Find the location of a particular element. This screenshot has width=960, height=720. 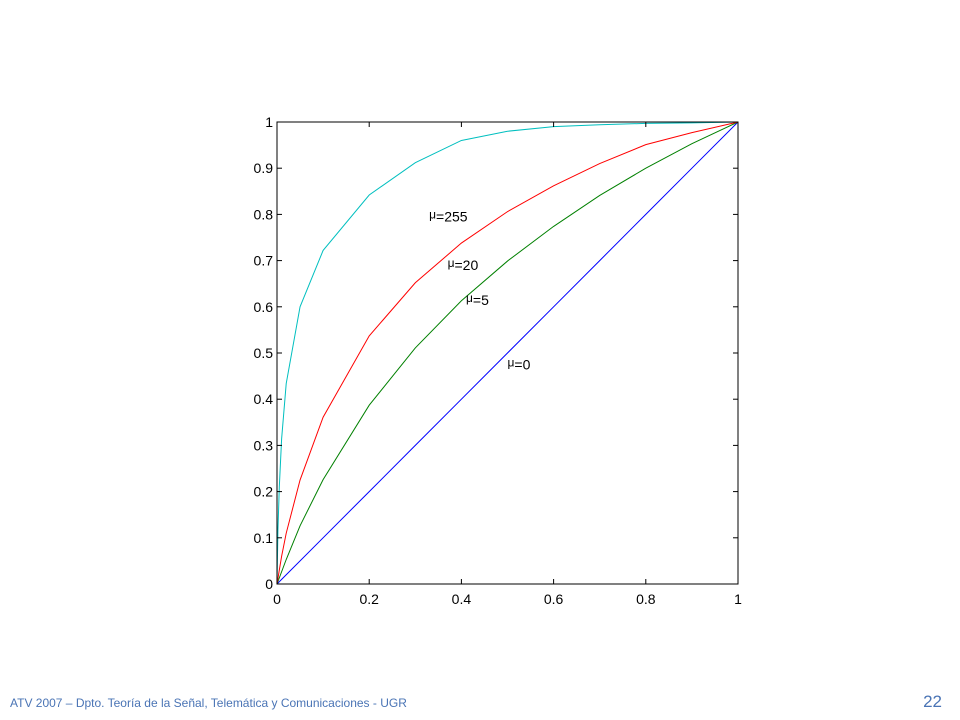

page-number: 22 is located at coordinates (932, 701).